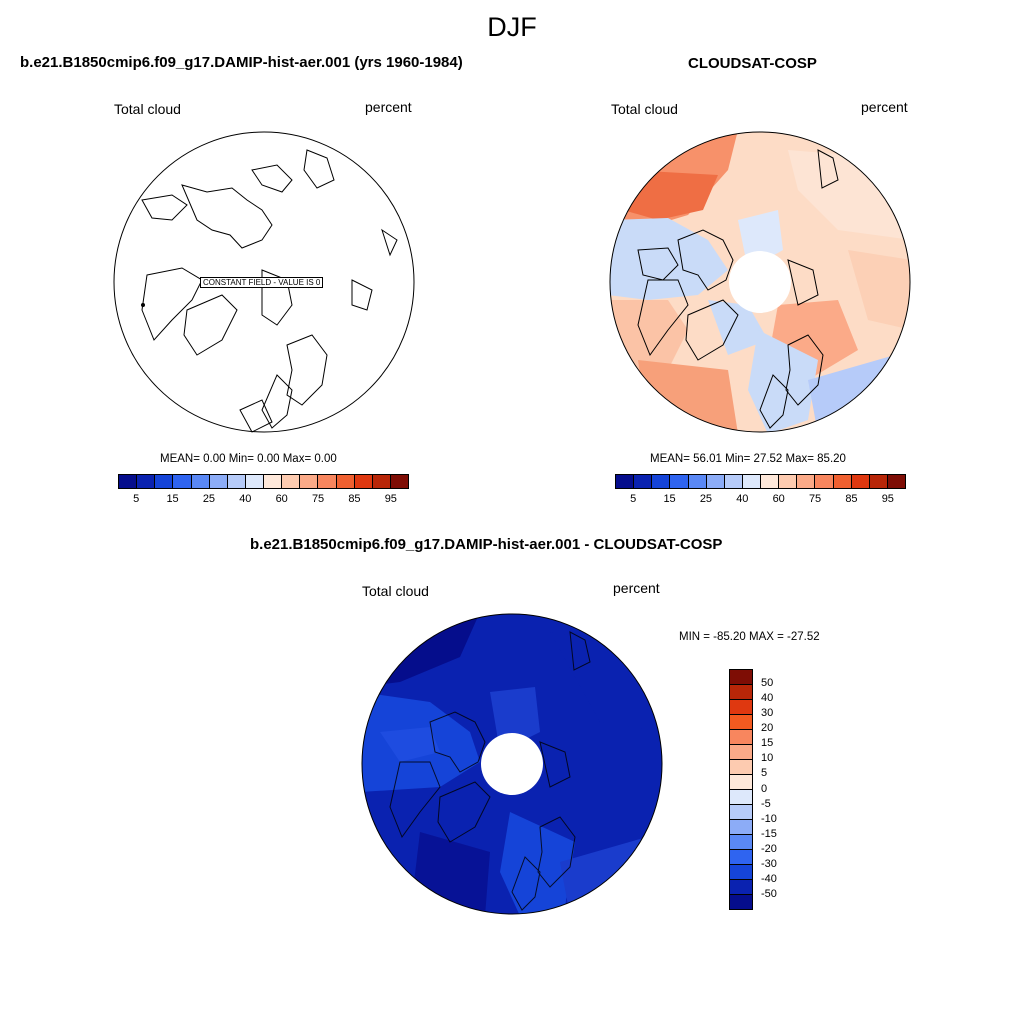  What do you see at coordinates (395, 591) in the screenshot?
I see `diff-variable-label: Total cloud` at bounding box center [395, 591].